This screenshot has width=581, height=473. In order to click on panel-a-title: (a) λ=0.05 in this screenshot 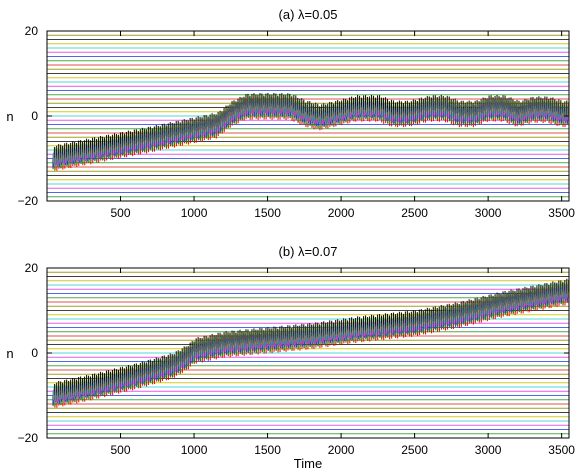, I will do `click(308, 14)`.